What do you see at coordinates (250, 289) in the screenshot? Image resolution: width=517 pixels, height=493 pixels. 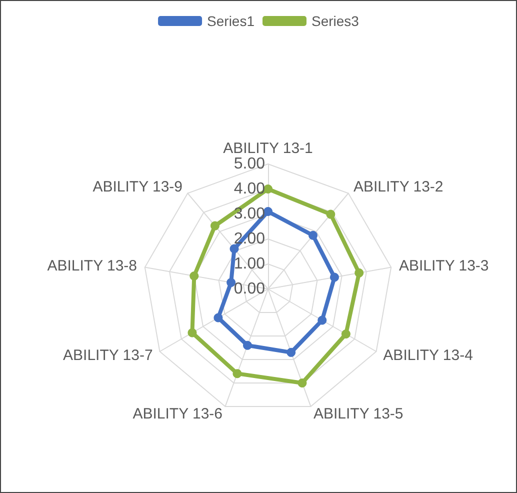 I see `y-tick-label: 0.00` at bounding box center [250, 289].